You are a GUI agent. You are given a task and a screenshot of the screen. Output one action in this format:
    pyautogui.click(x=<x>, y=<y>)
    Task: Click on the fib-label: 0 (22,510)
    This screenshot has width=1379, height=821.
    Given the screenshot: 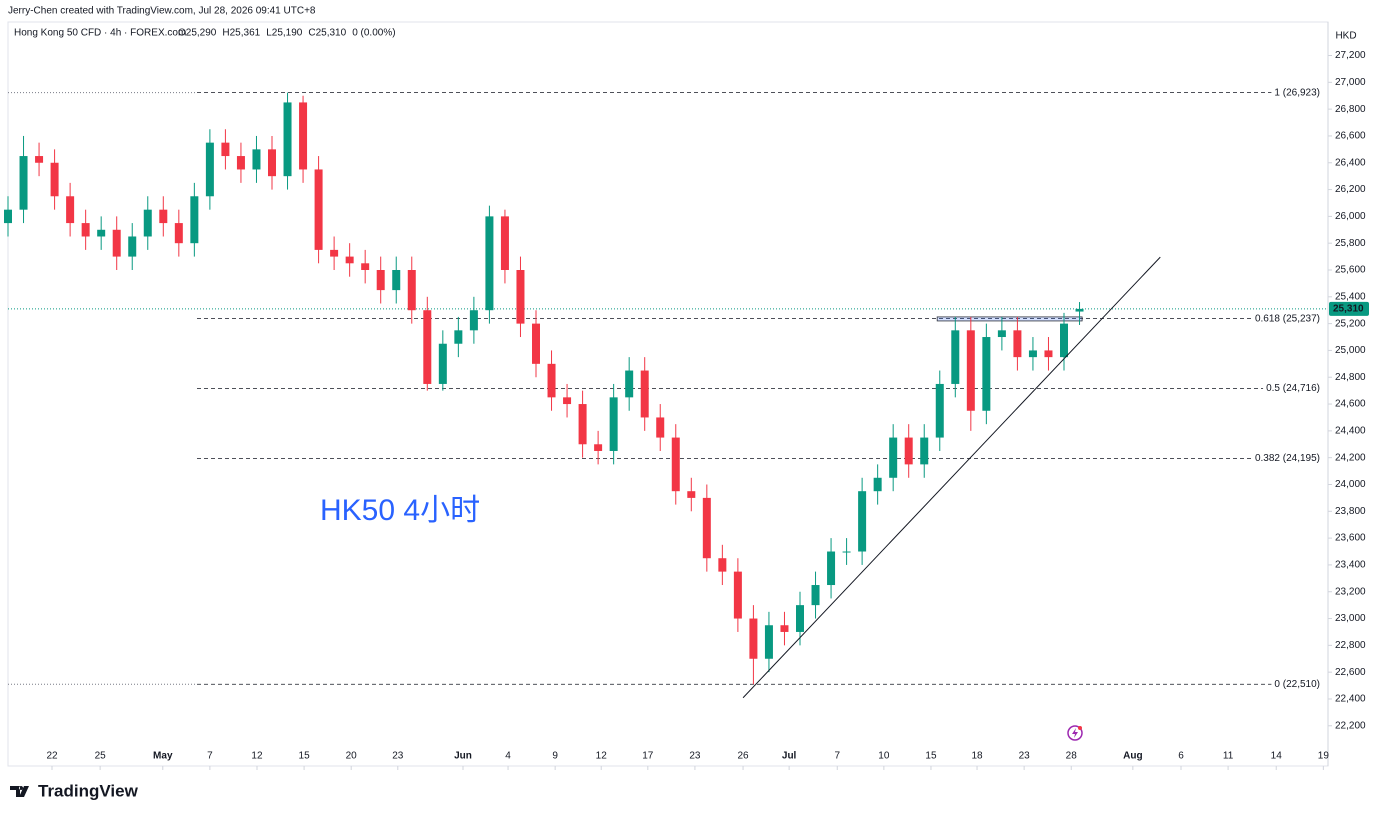 What is the action you would take?
    pyautogui.click(x=1297, y=684)
    